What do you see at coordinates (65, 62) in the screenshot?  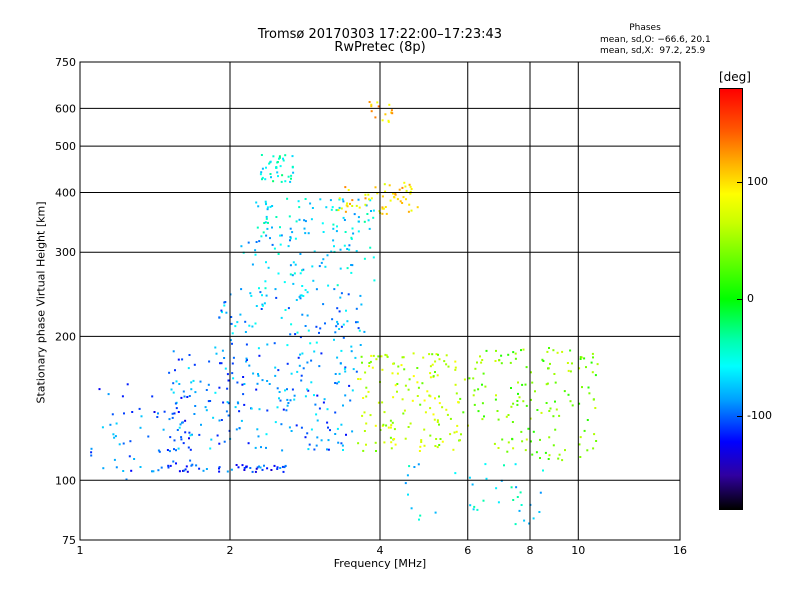 I see `y-tick-label: 750` at bounding box center [65, 62].